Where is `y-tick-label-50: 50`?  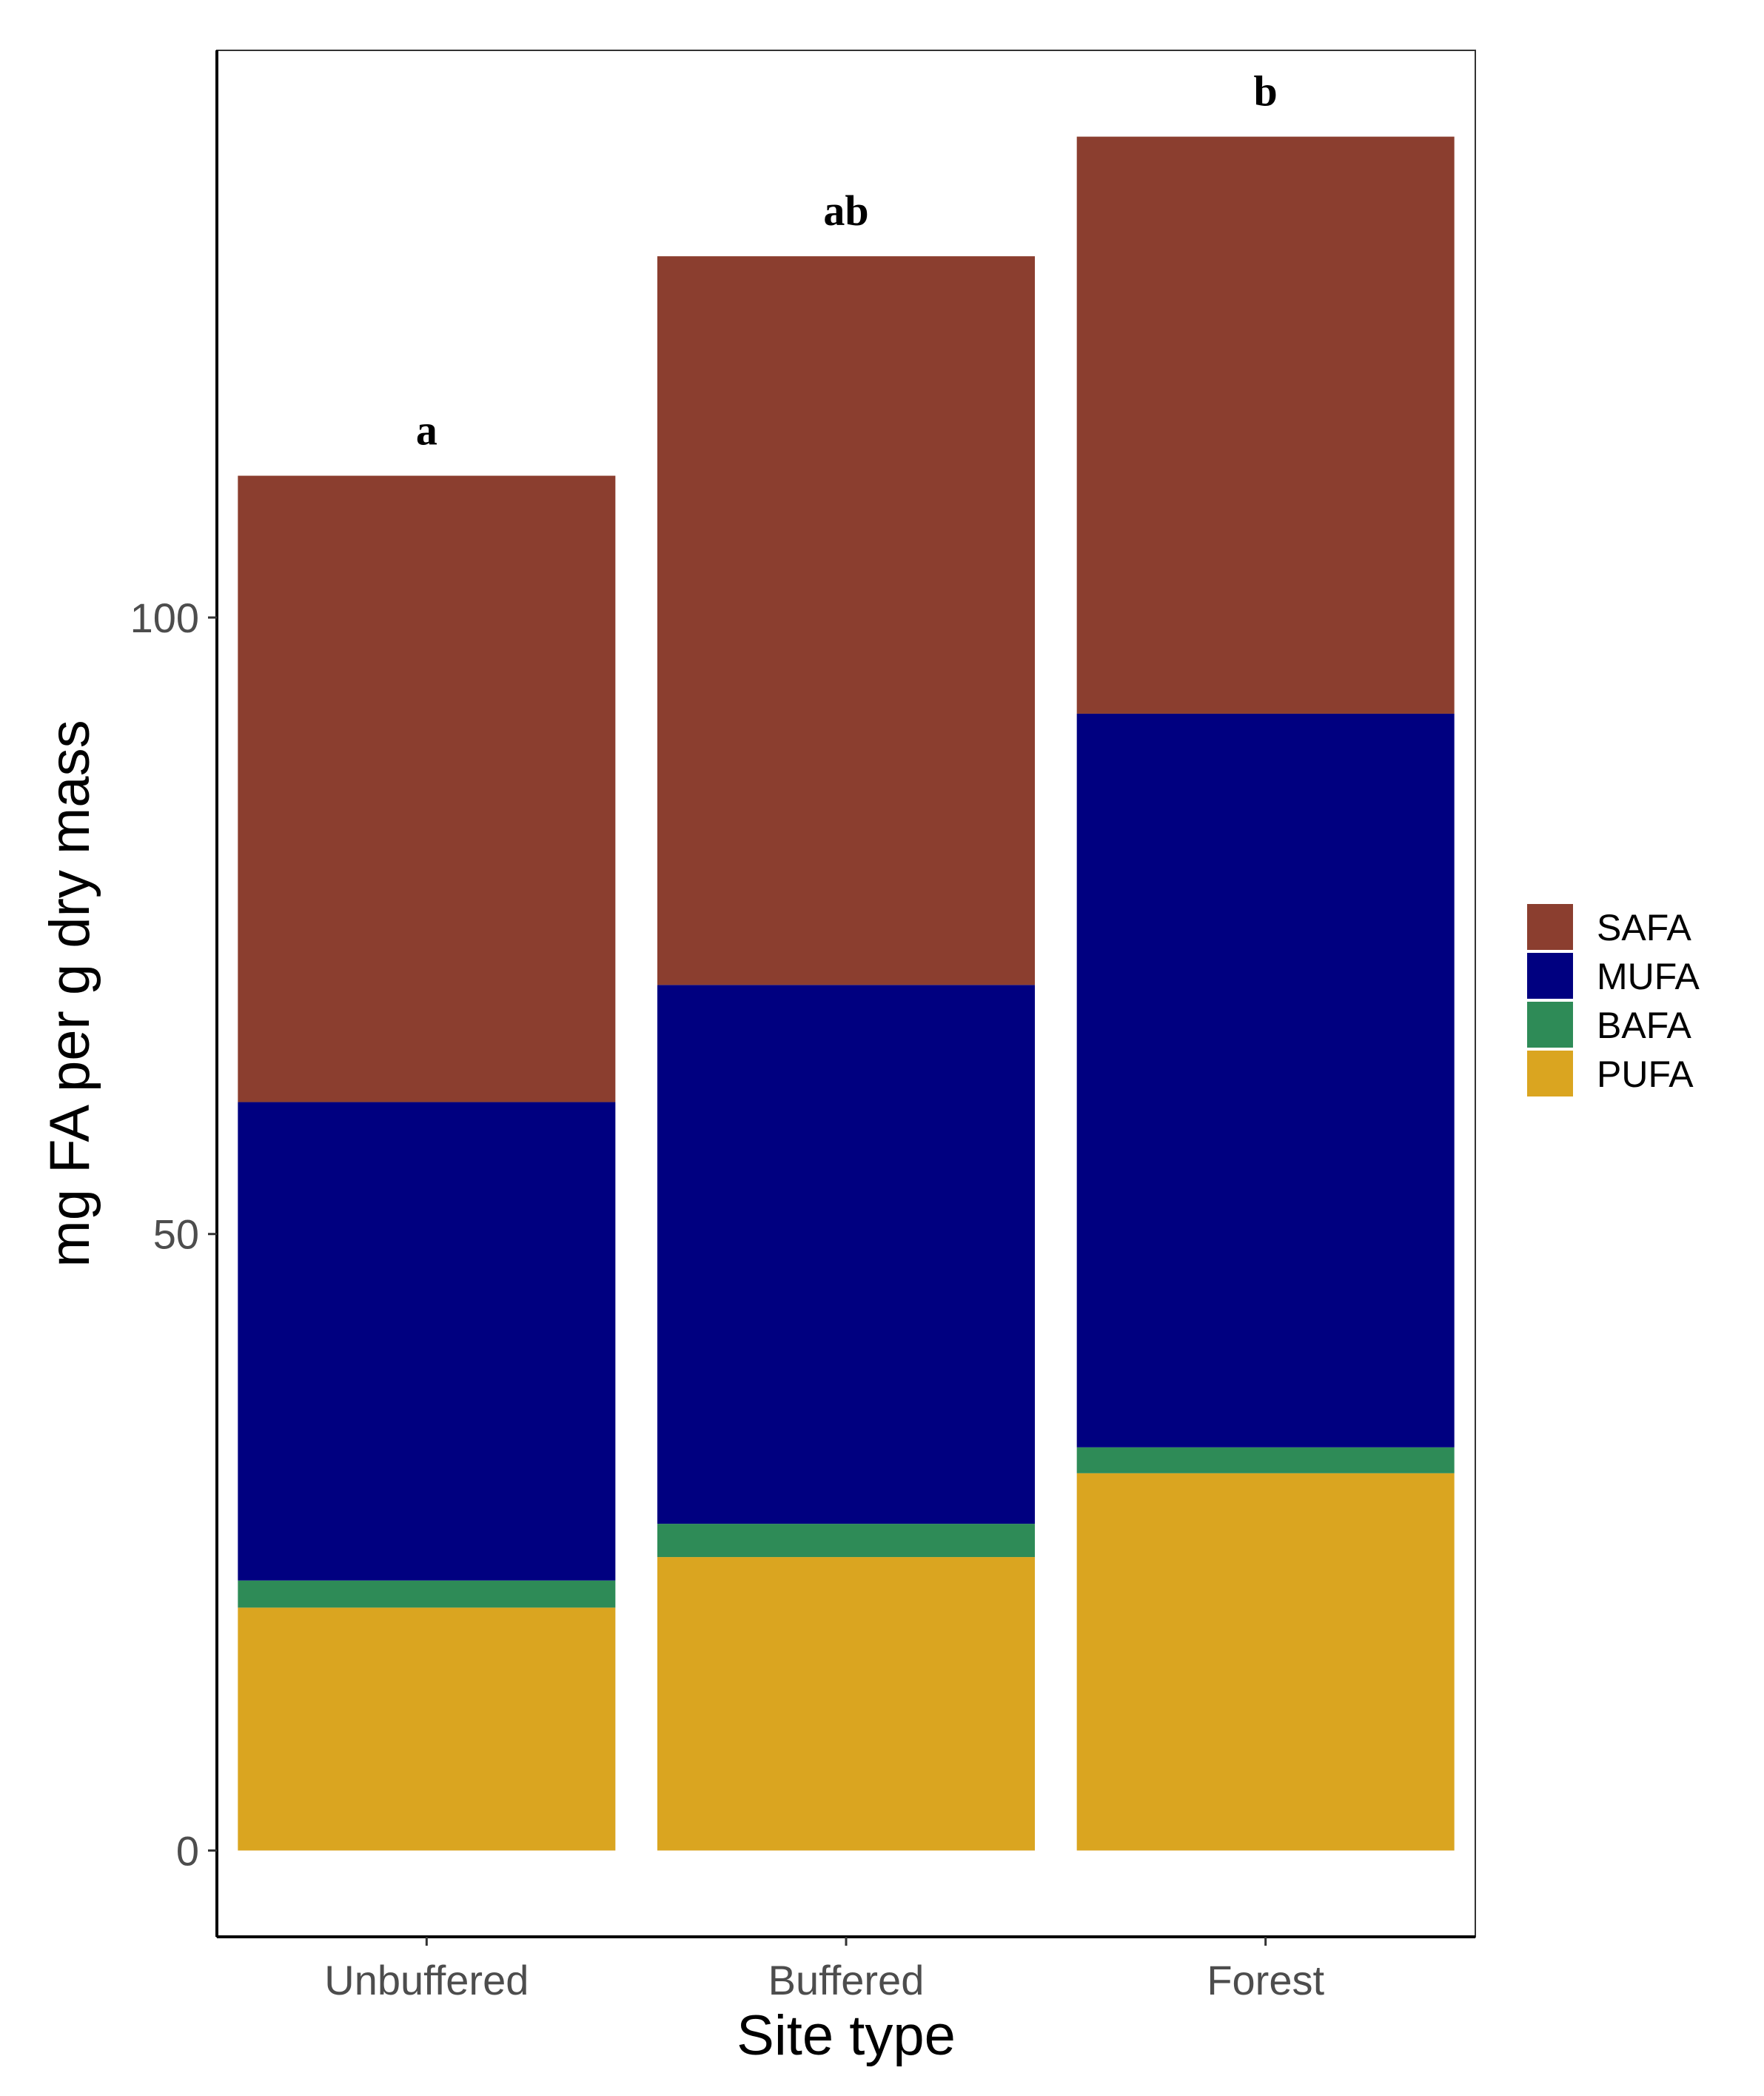 y-tick-label-50: 50 is located at coordinates (176, 1234).